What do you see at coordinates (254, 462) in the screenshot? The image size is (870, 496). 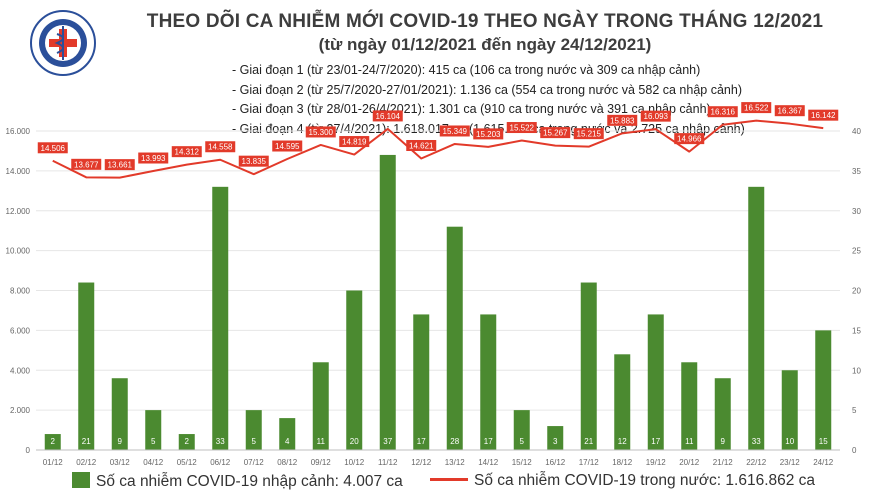 I see `x-tick-label: 07/12` at bounding box center [254, 462].